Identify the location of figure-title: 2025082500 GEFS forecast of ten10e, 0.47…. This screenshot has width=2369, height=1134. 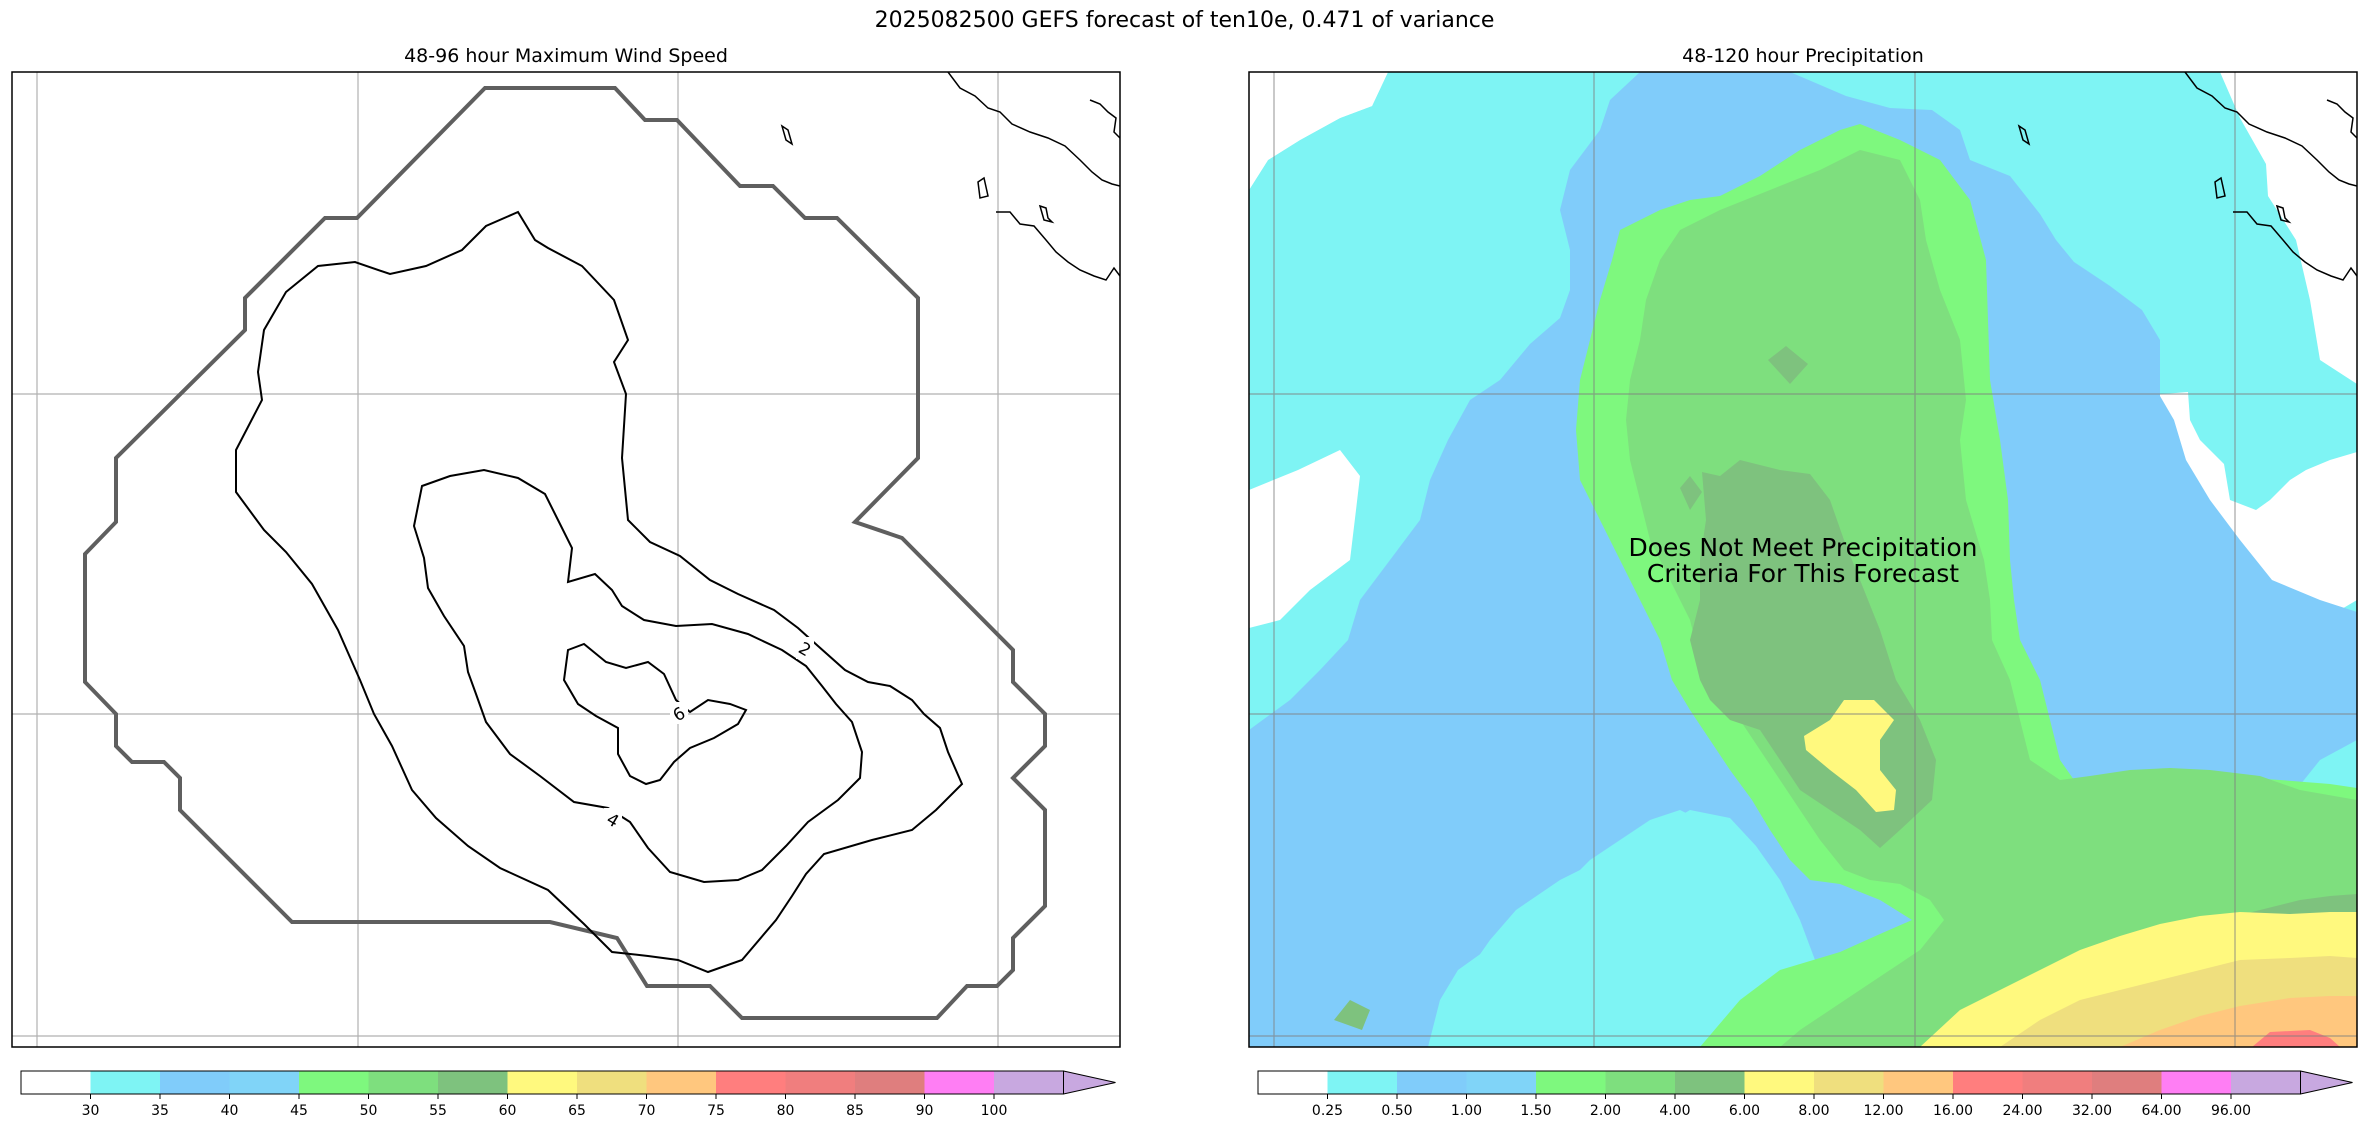
(1184, 20).